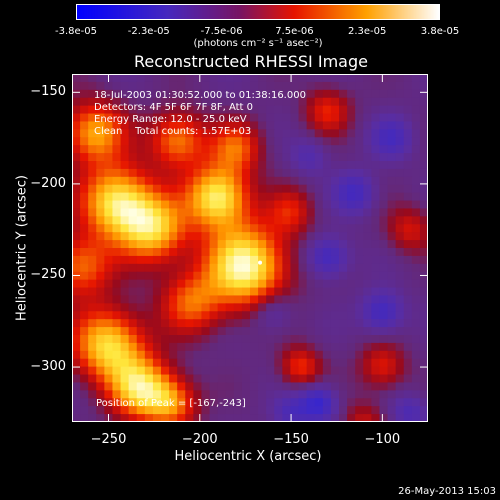 This screenshot has height=500, width=500. What do you see at coordinates (291, 439) in the screenshot?
I see `x-tick-label: −150` at bounding box center [291, 439].